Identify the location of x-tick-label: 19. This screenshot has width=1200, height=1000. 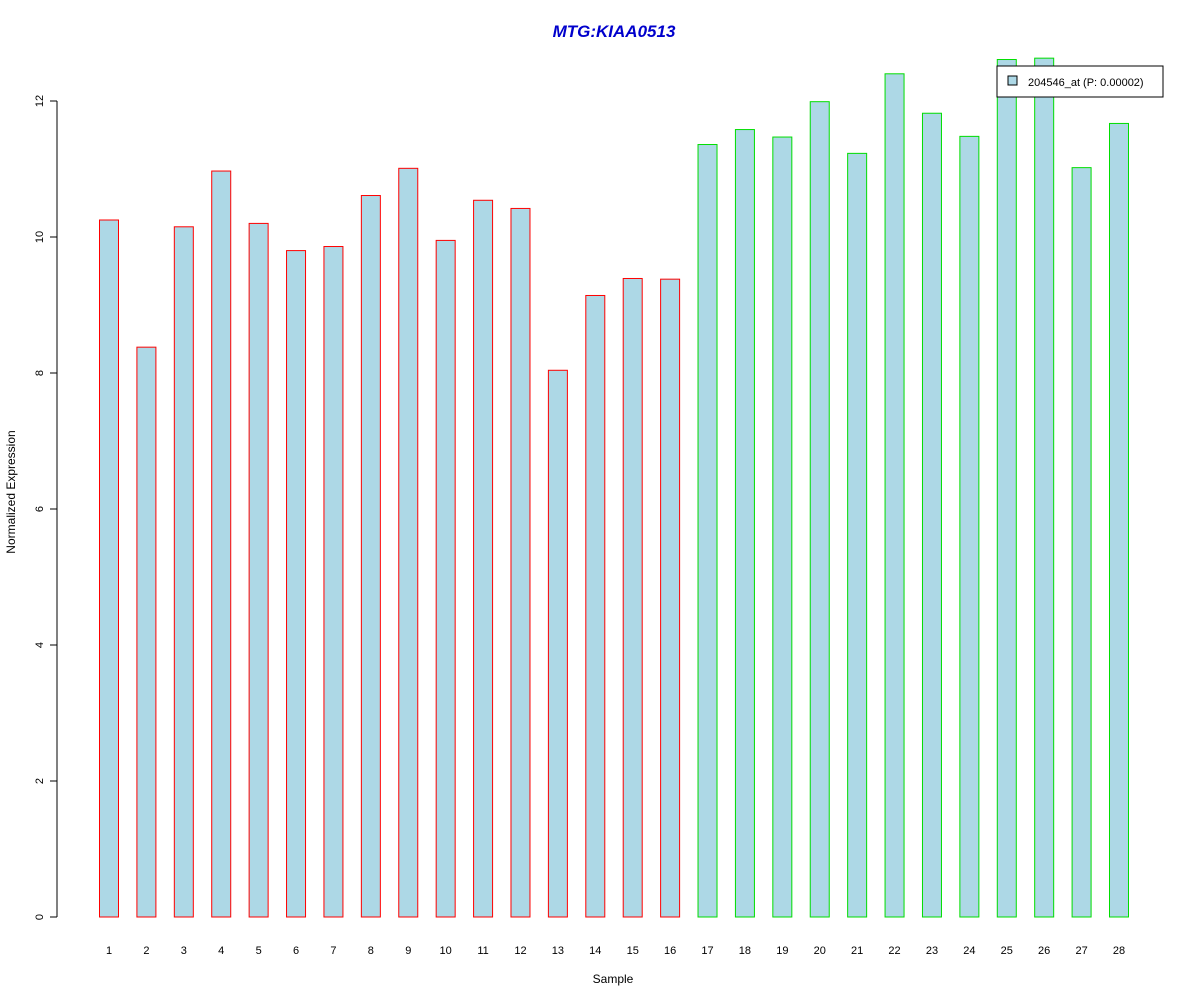
(782, 951).